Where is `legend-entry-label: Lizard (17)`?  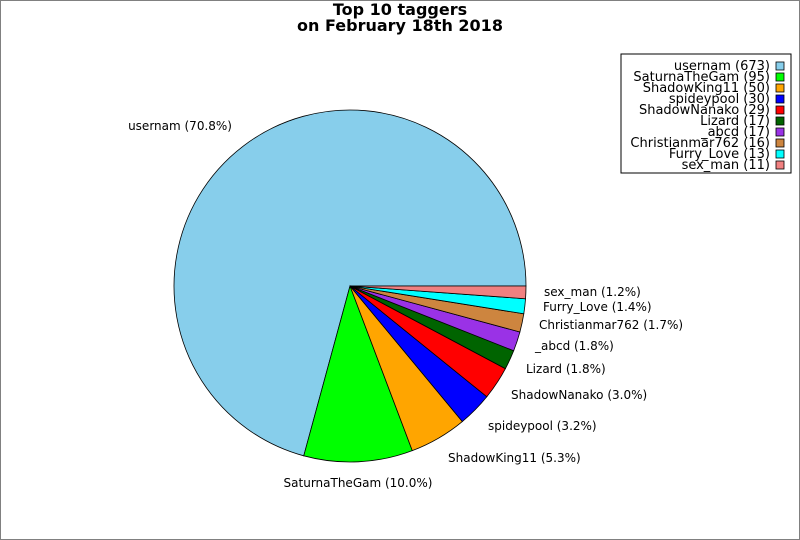 legend-entry-label: Lizard (17) is located at coordinates (735, 121).